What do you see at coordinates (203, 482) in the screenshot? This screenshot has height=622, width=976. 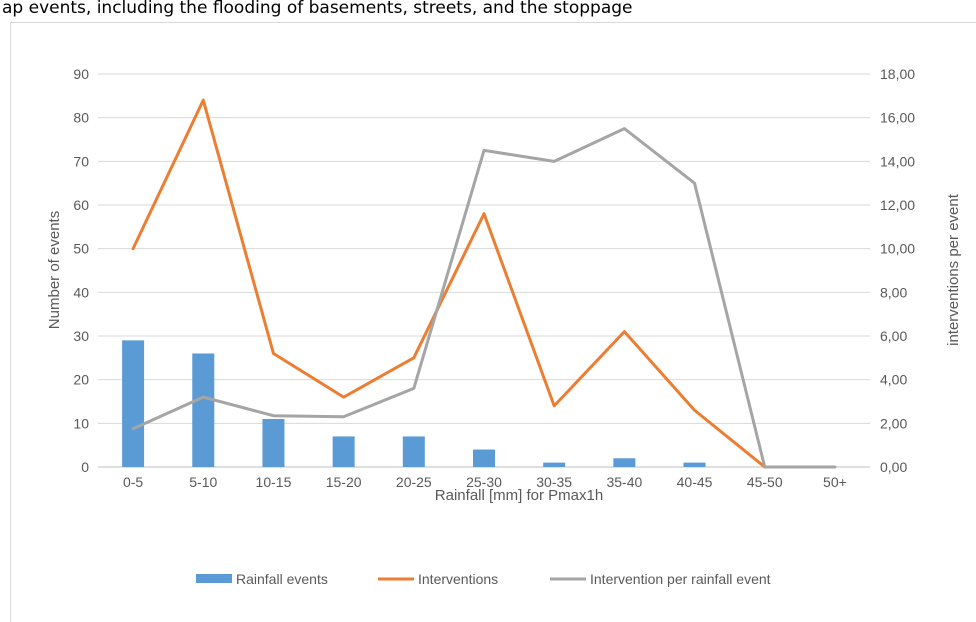 I see `x-tick-label: 5-10` at bounding box center [203, 482].